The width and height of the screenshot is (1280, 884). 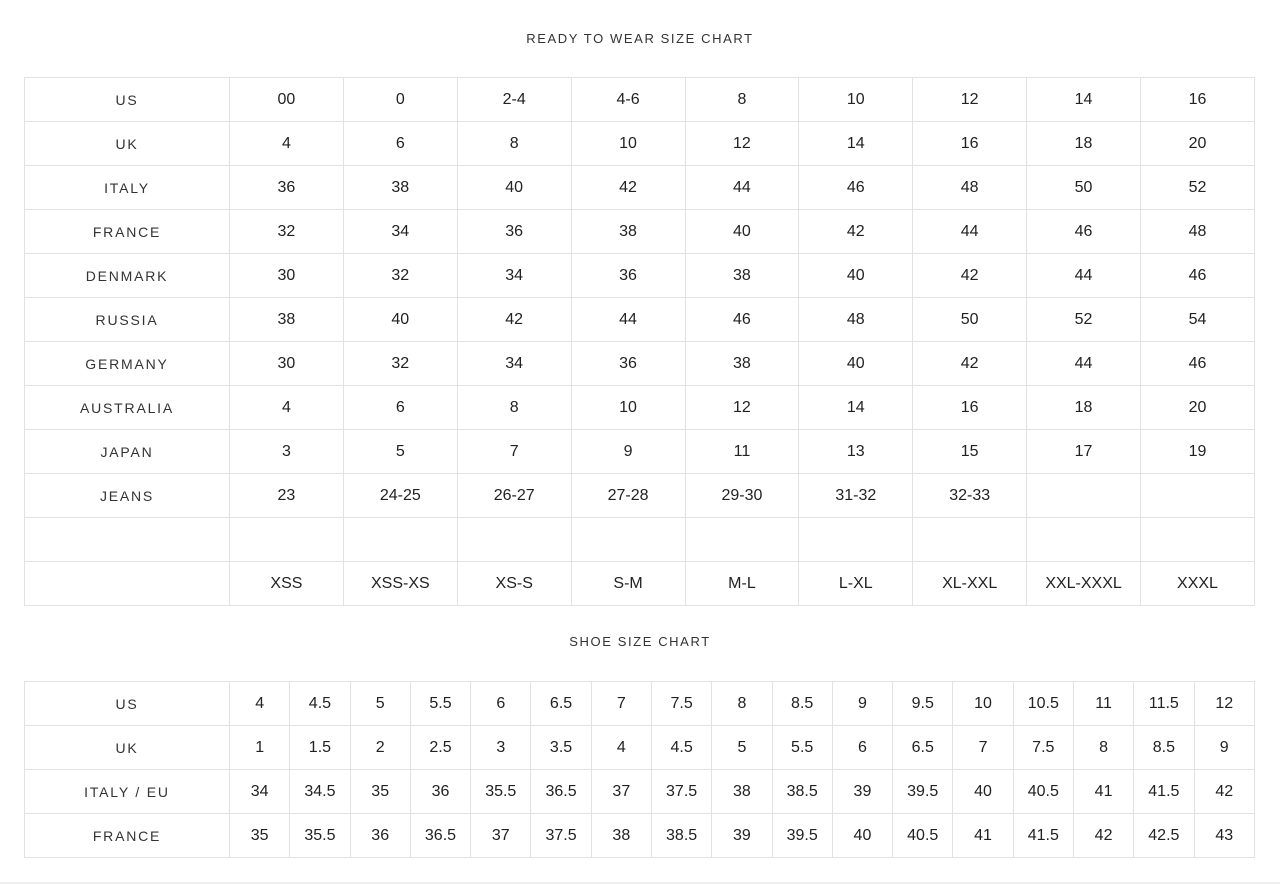 What do you see at coordinates (640, 641) in the screenshot?
I see `shoe-size-title: SHOE SIZE CHART` at bounding box center [640, 641].